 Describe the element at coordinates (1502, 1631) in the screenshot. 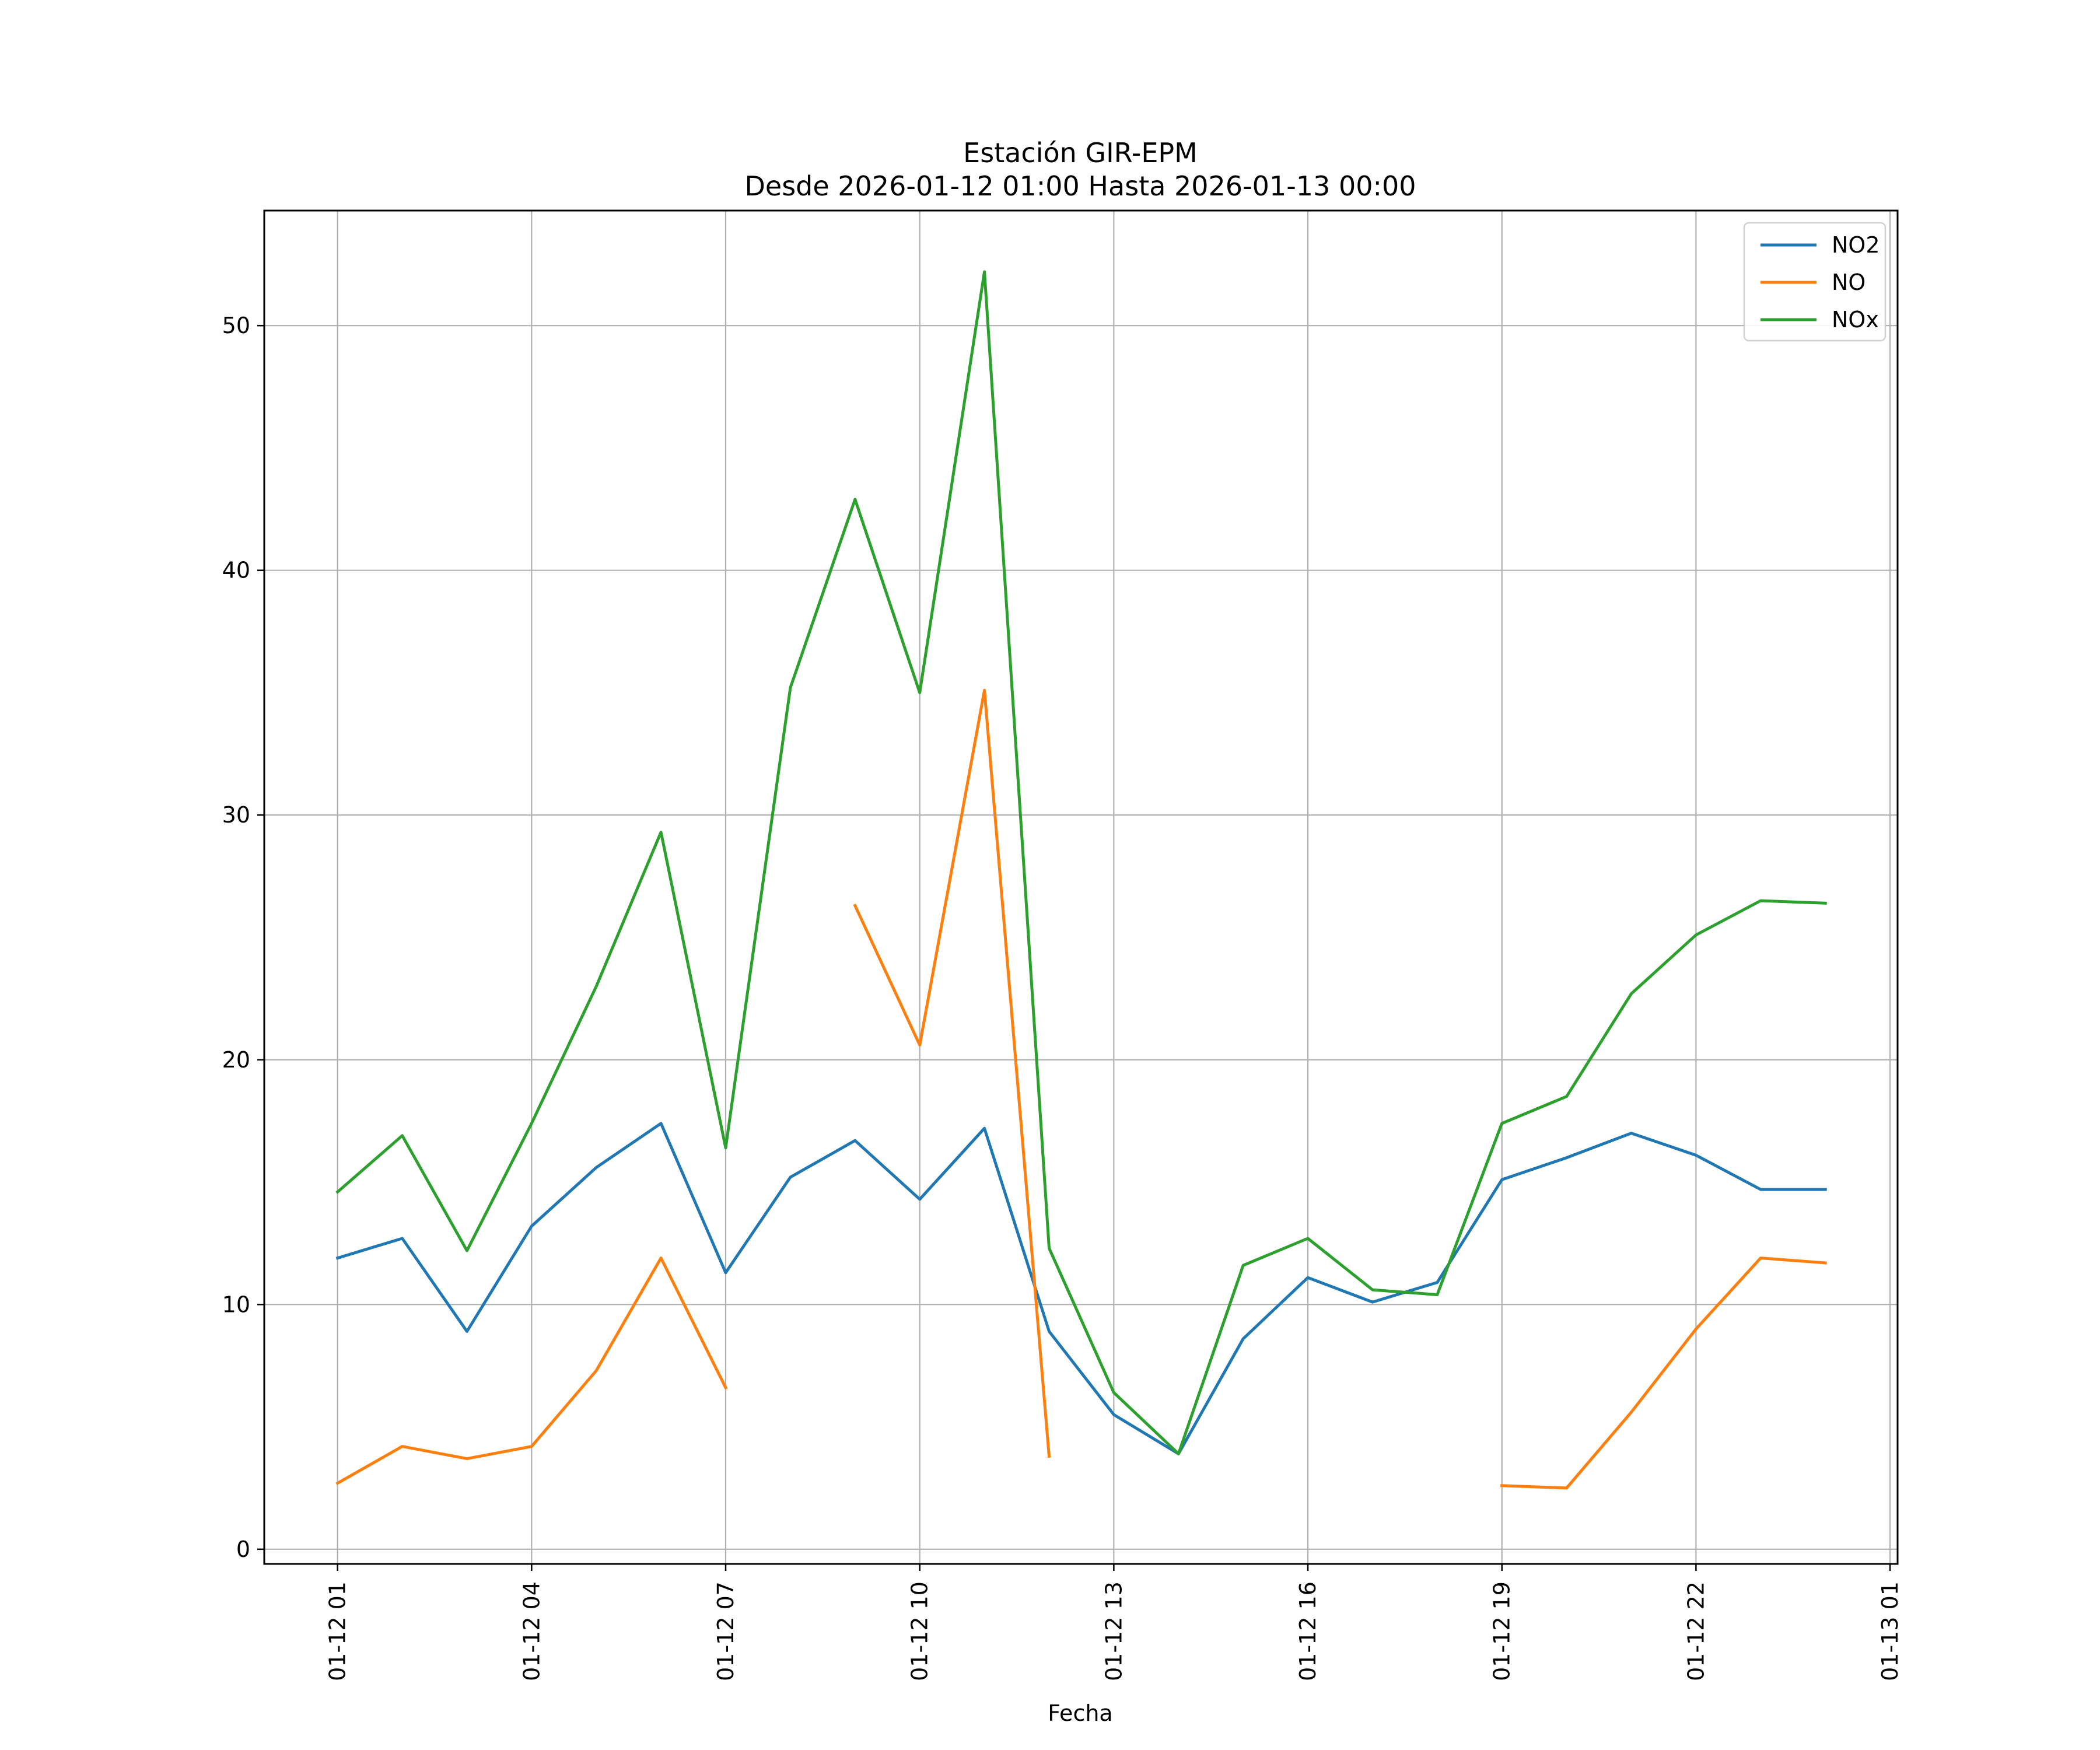

I see `x-tick-label: 01-12 19` at that location.